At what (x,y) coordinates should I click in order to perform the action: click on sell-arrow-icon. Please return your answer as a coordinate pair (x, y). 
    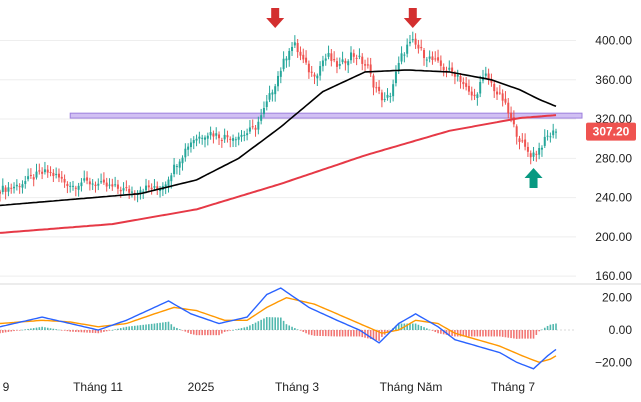
    Looking at the image, I should click on (275, 18).